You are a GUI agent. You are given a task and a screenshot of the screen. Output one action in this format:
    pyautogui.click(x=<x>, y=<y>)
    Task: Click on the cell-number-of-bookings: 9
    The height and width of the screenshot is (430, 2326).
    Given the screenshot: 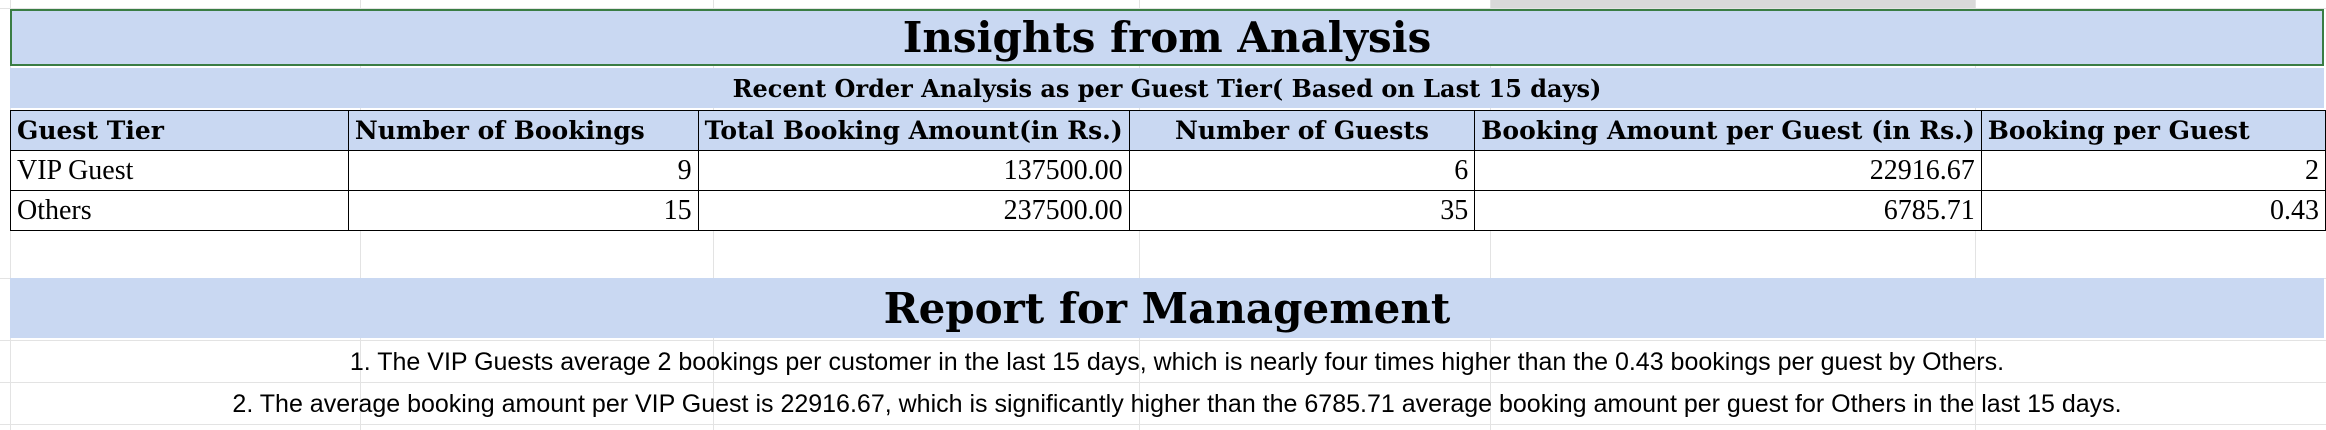 What is the action you would take?
    pyautogui.click(x=523, y=170)
    